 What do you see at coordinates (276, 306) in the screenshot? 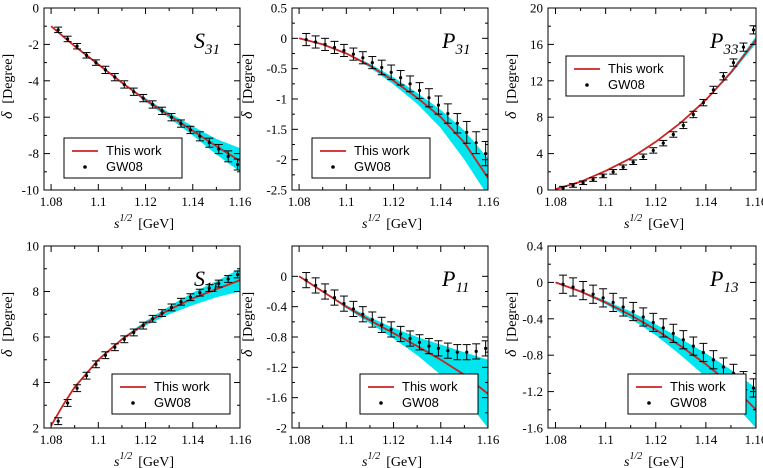
I see `y-tick-label: -0.4` at bounding box center [276, 306].